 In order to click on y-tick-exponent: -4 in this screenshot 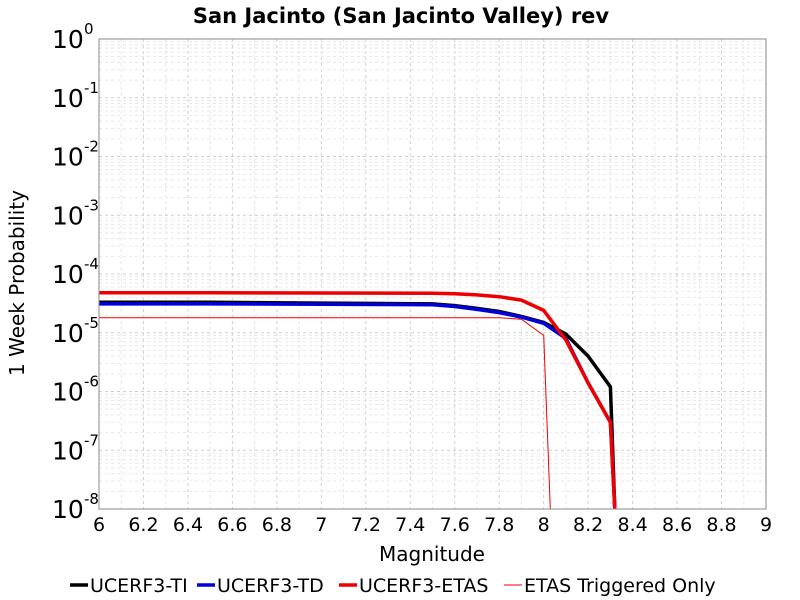, I will do `click(91, 264)`.